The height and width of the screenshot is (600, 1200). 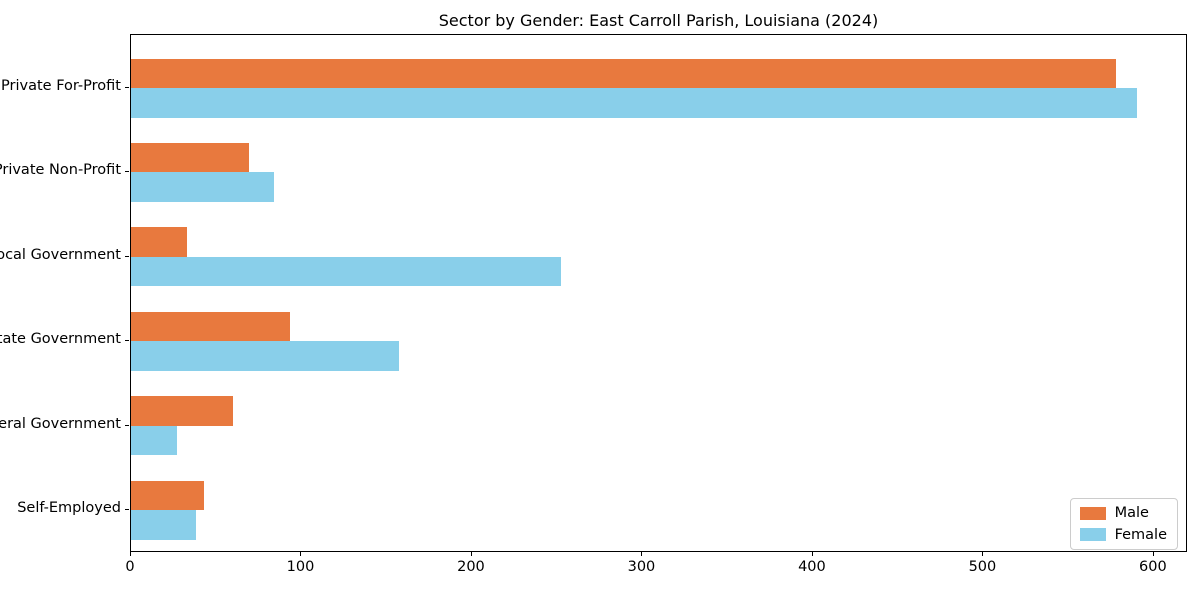 What do you see at coordinates (168, 495) in the screenshot?
I see `bar-male-self-employed` at bounding box center [168, 495].